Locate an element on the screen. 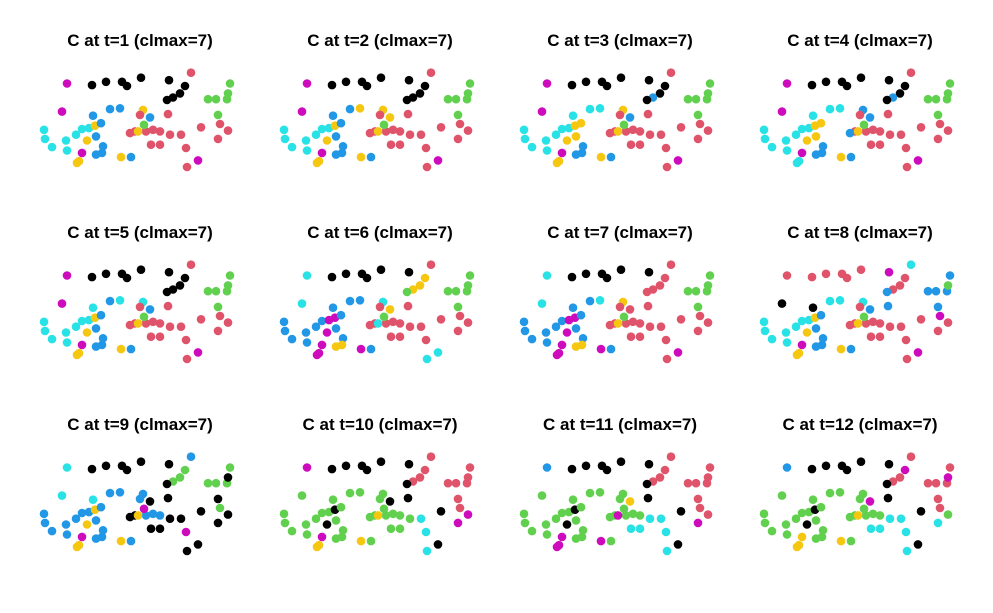  panel-t3: C at t=3 (clmax=7) is located at coordinates (617, 101).